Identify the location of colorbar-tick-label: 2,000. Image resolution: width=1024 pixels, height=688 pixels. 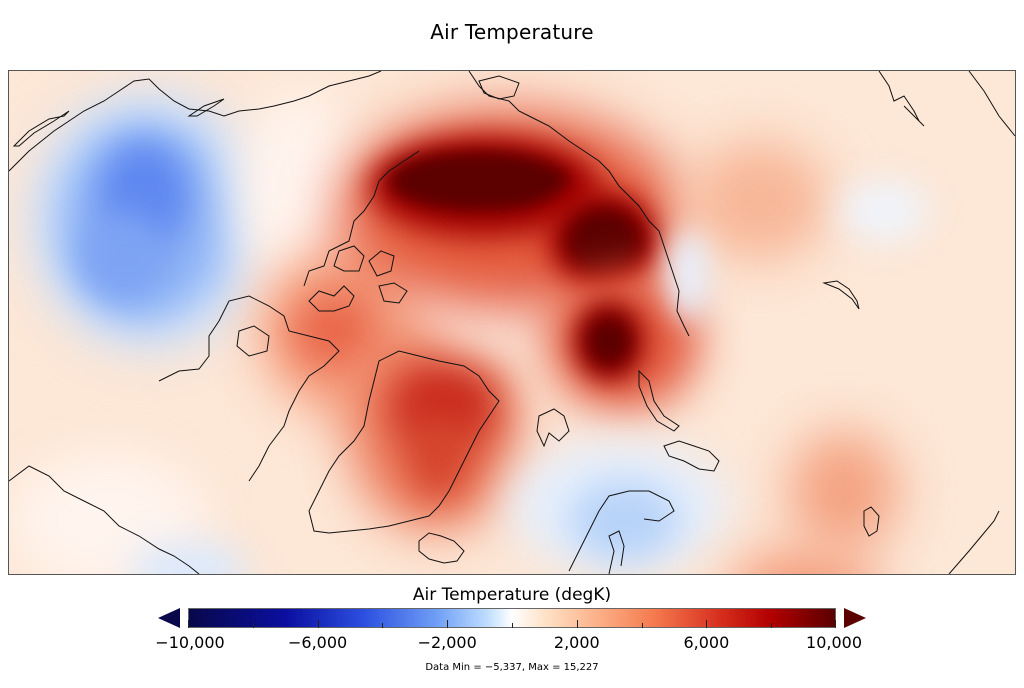
(576, 642).